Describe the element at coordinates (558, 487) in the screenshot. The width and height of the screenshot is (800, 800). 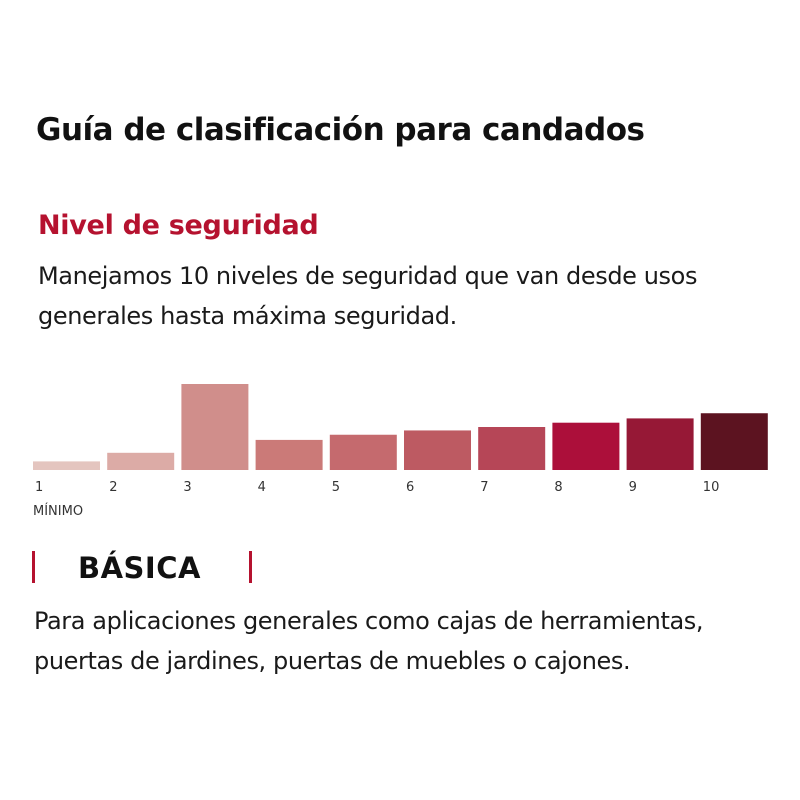
I see `tick-label-8: 8` at that location.